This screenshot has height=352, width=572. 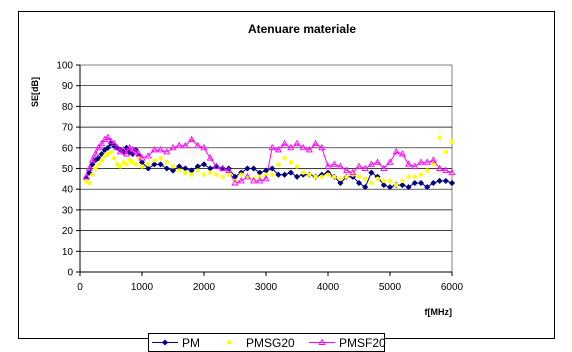 I want to click on y-tick-labels: 0 10 20 30 40 50 60 70 80 90 100, so click(x=64, y=170).